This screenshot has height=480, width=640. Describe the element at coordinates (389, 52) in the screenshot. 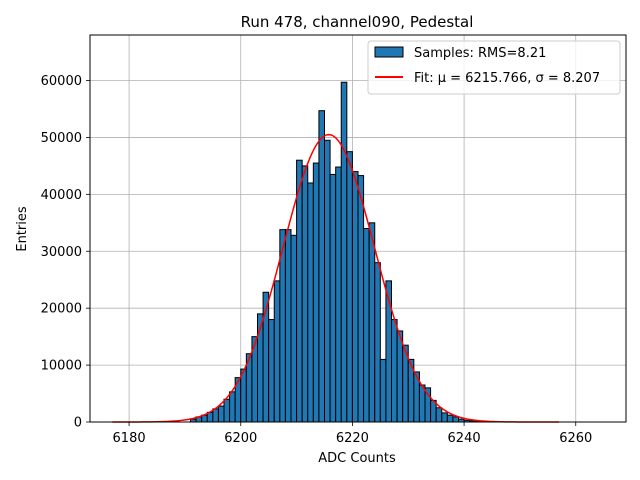

I see `legend-swatch-samples` at that location.